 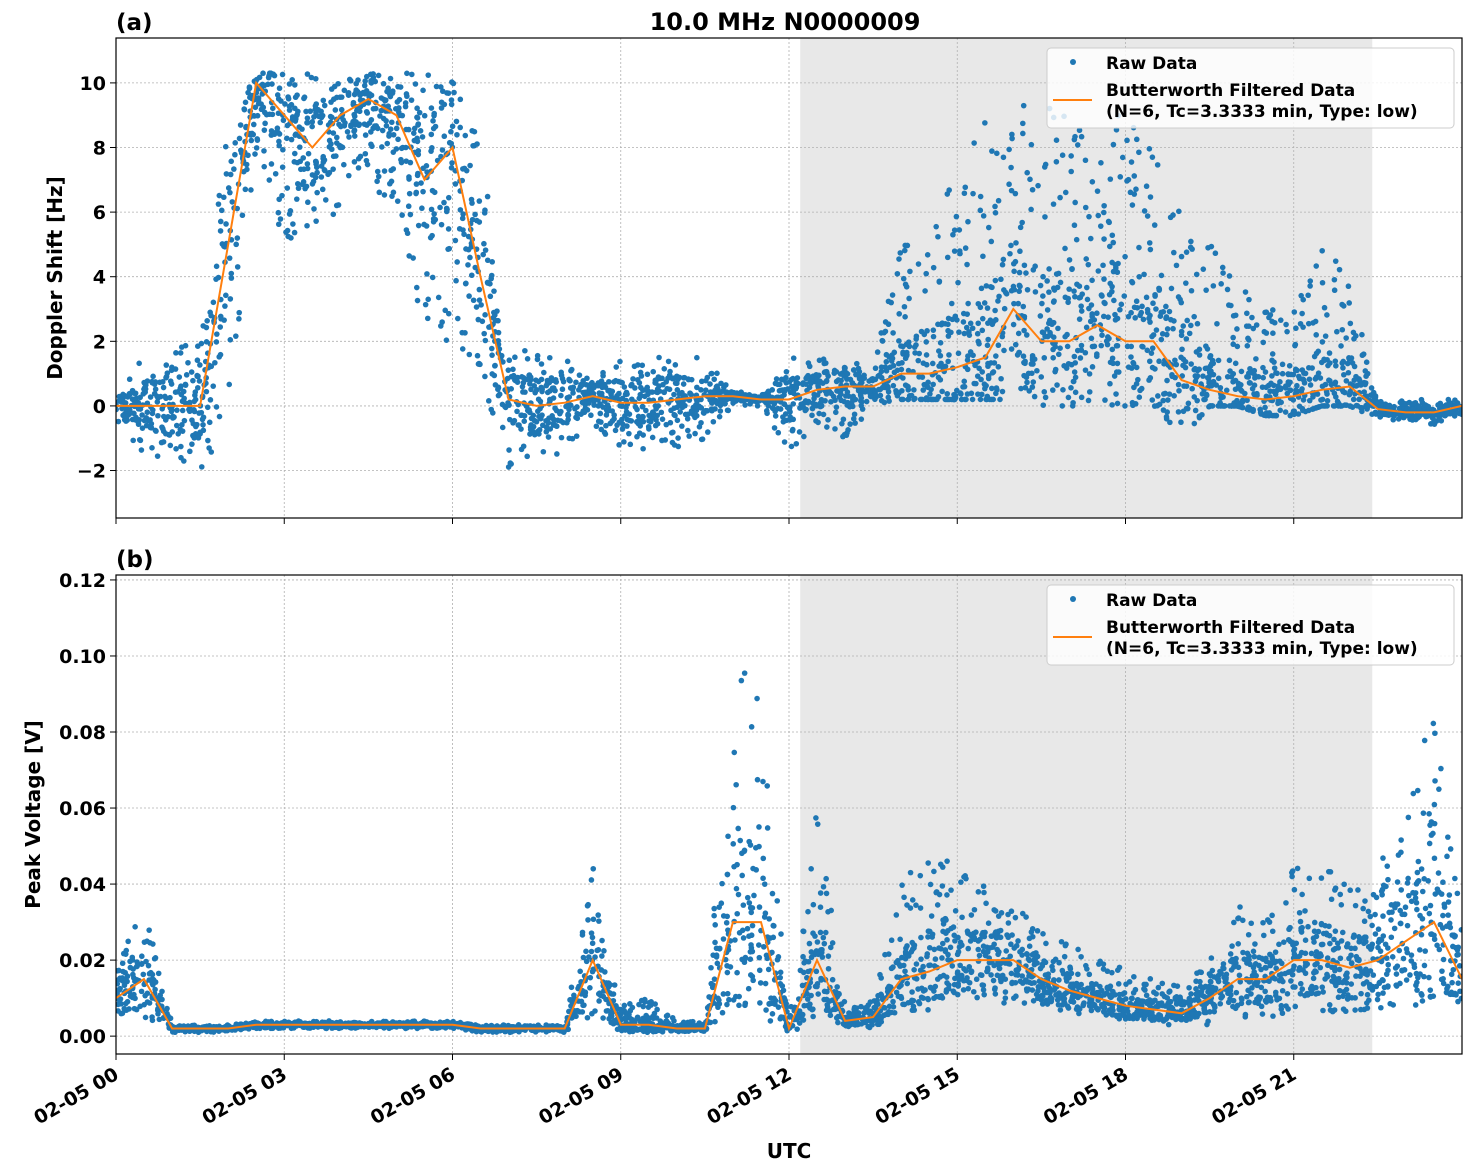 What do you see at coordinates (99, 342) in the screenshot?
I see `y-tick-label: 2` at bounding box center [99, 342].